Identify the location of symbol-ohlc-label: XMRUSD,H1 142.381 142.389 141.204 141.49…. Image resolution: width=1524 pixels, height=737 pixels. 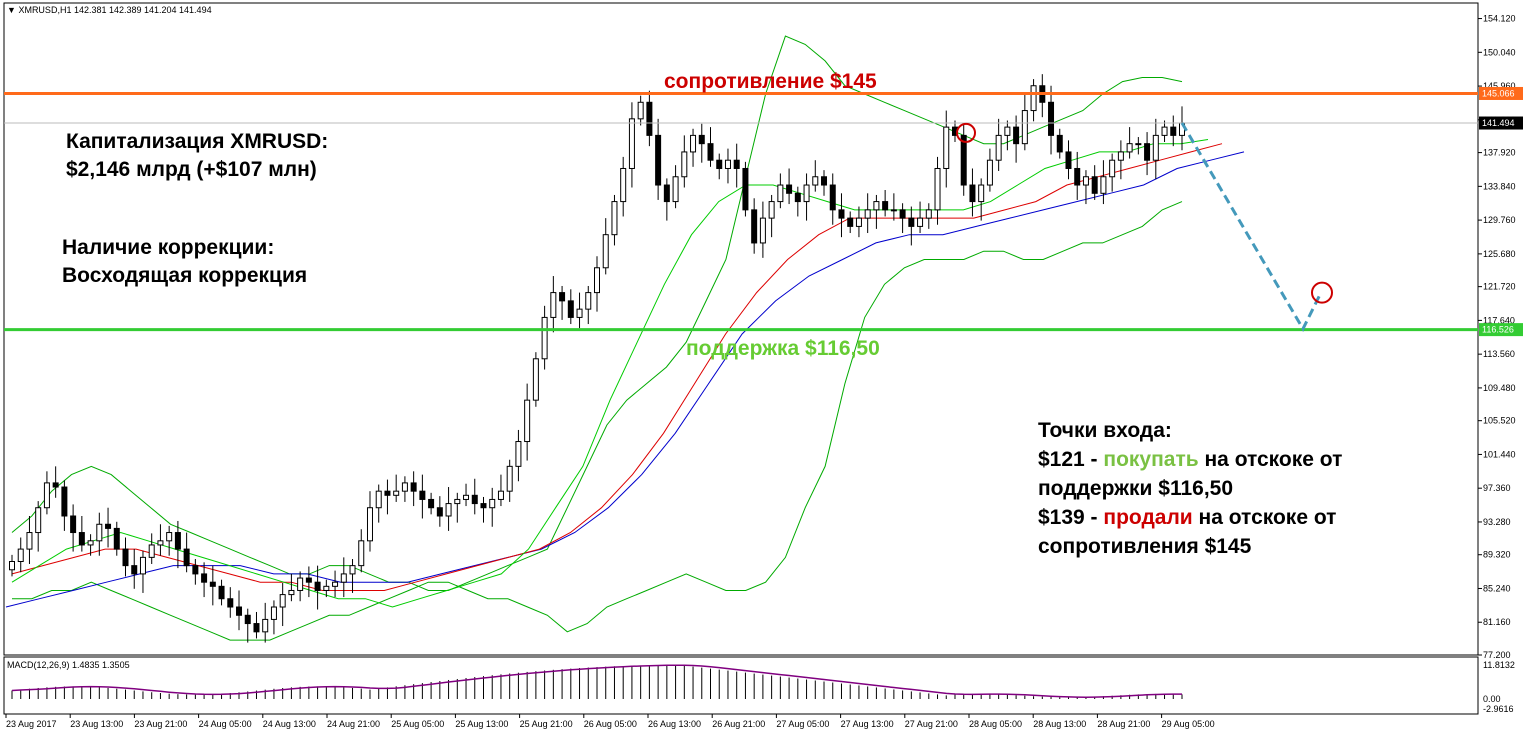
(115, 10).